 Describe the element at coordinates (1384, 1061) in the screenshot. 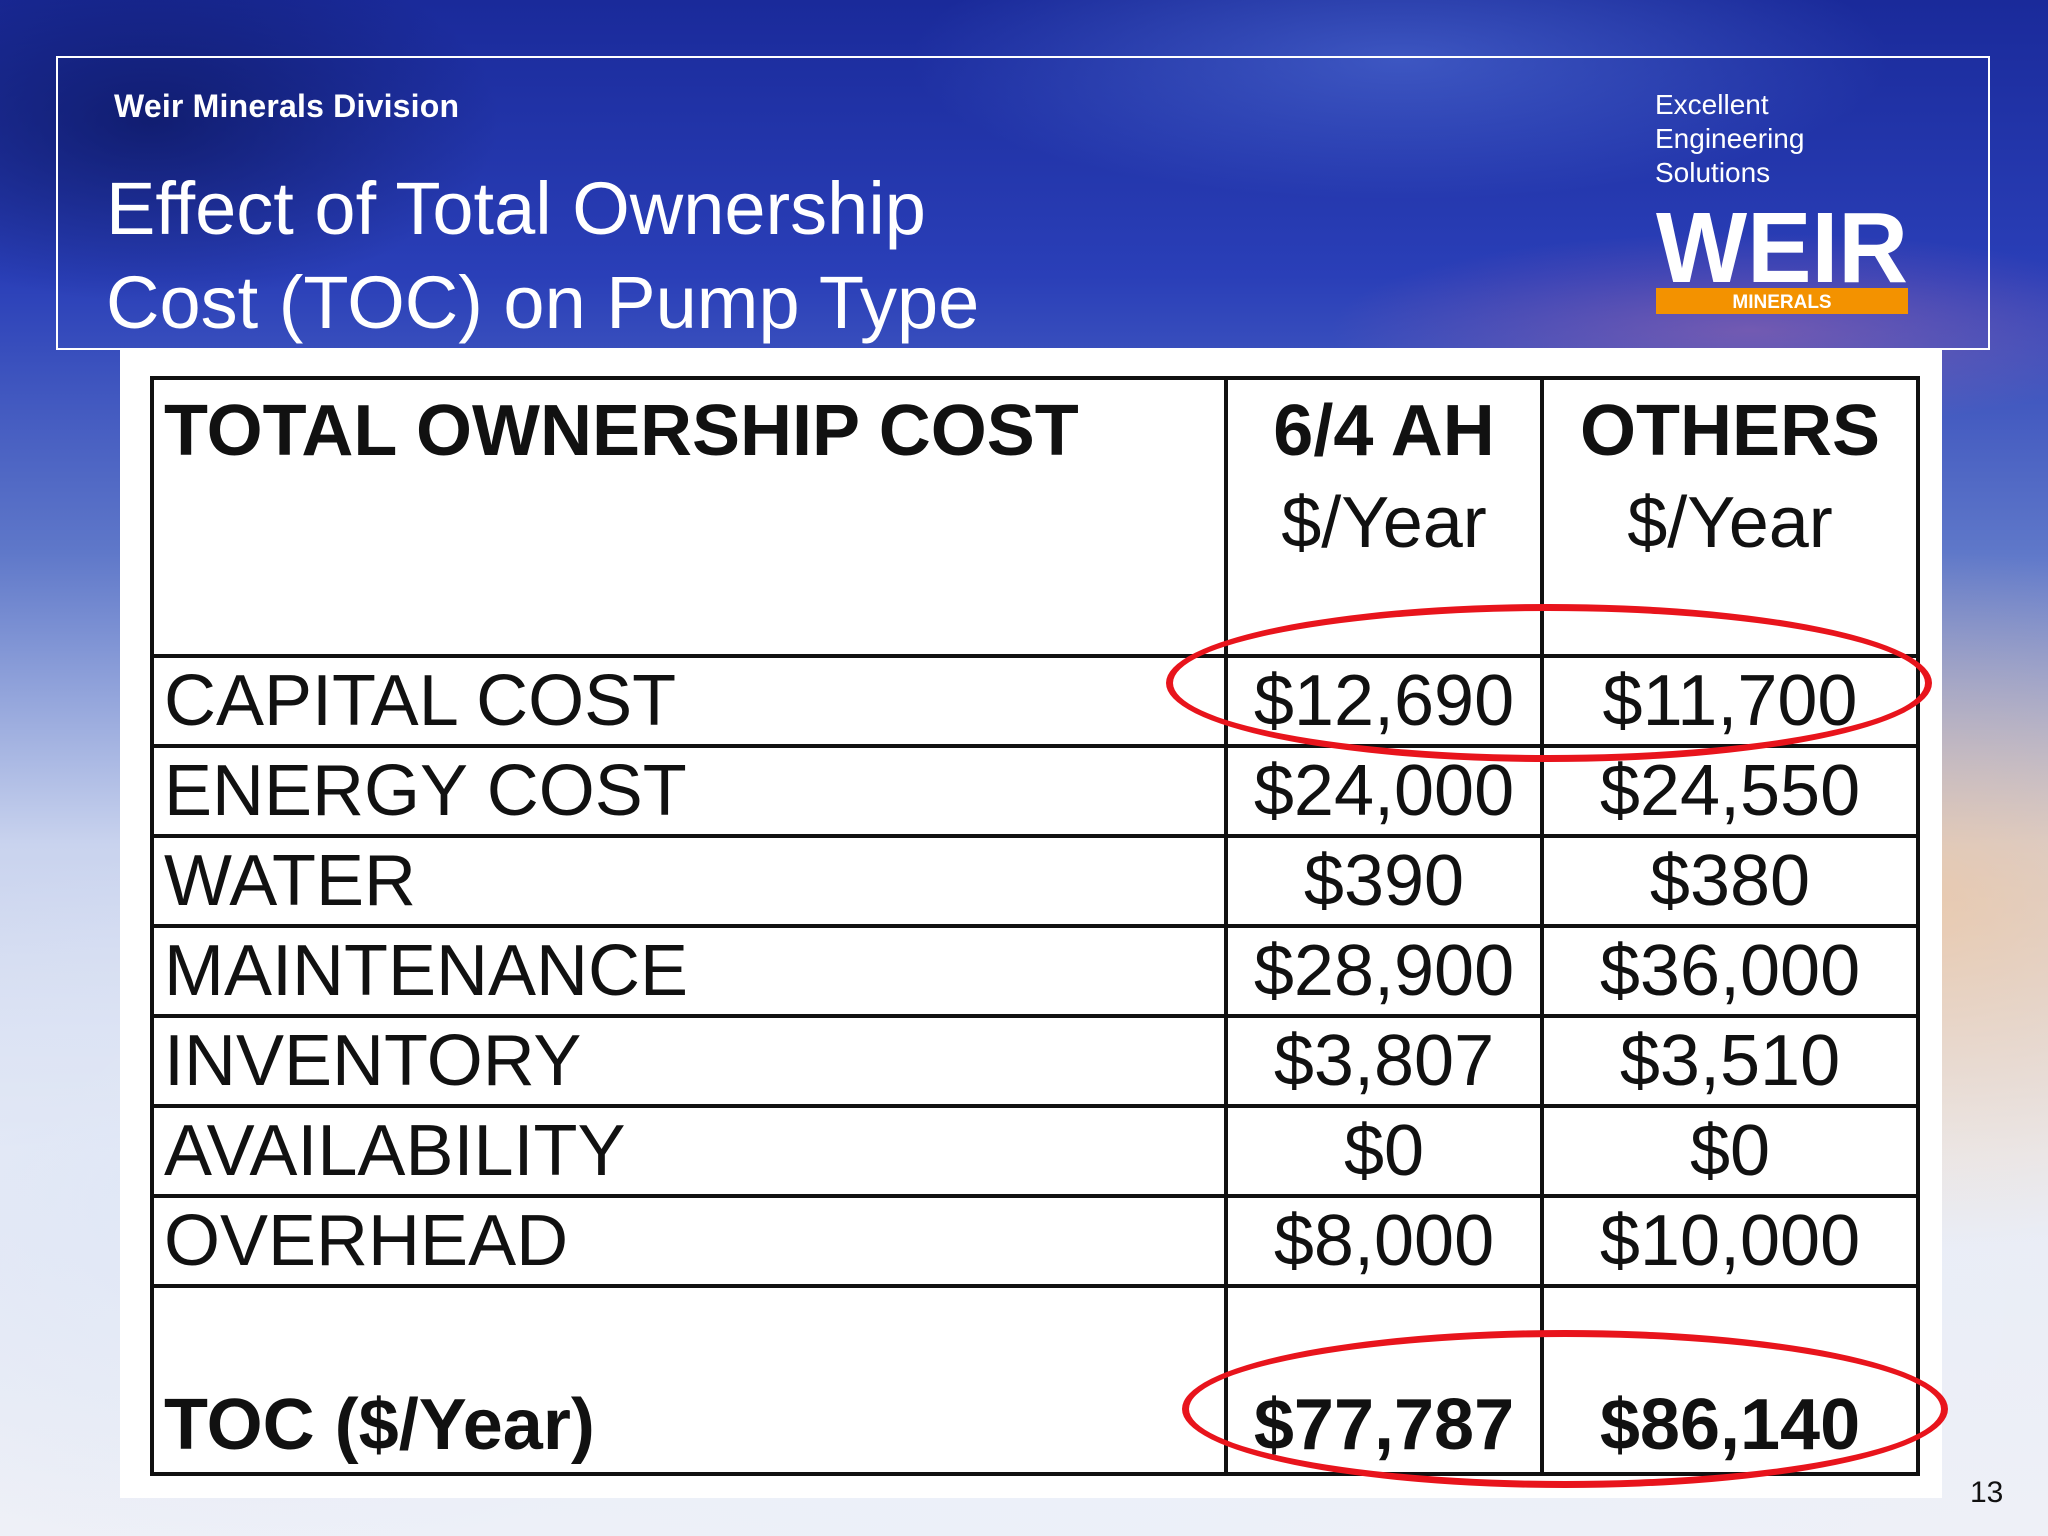

I see `value-ah: $3,807` at that location.